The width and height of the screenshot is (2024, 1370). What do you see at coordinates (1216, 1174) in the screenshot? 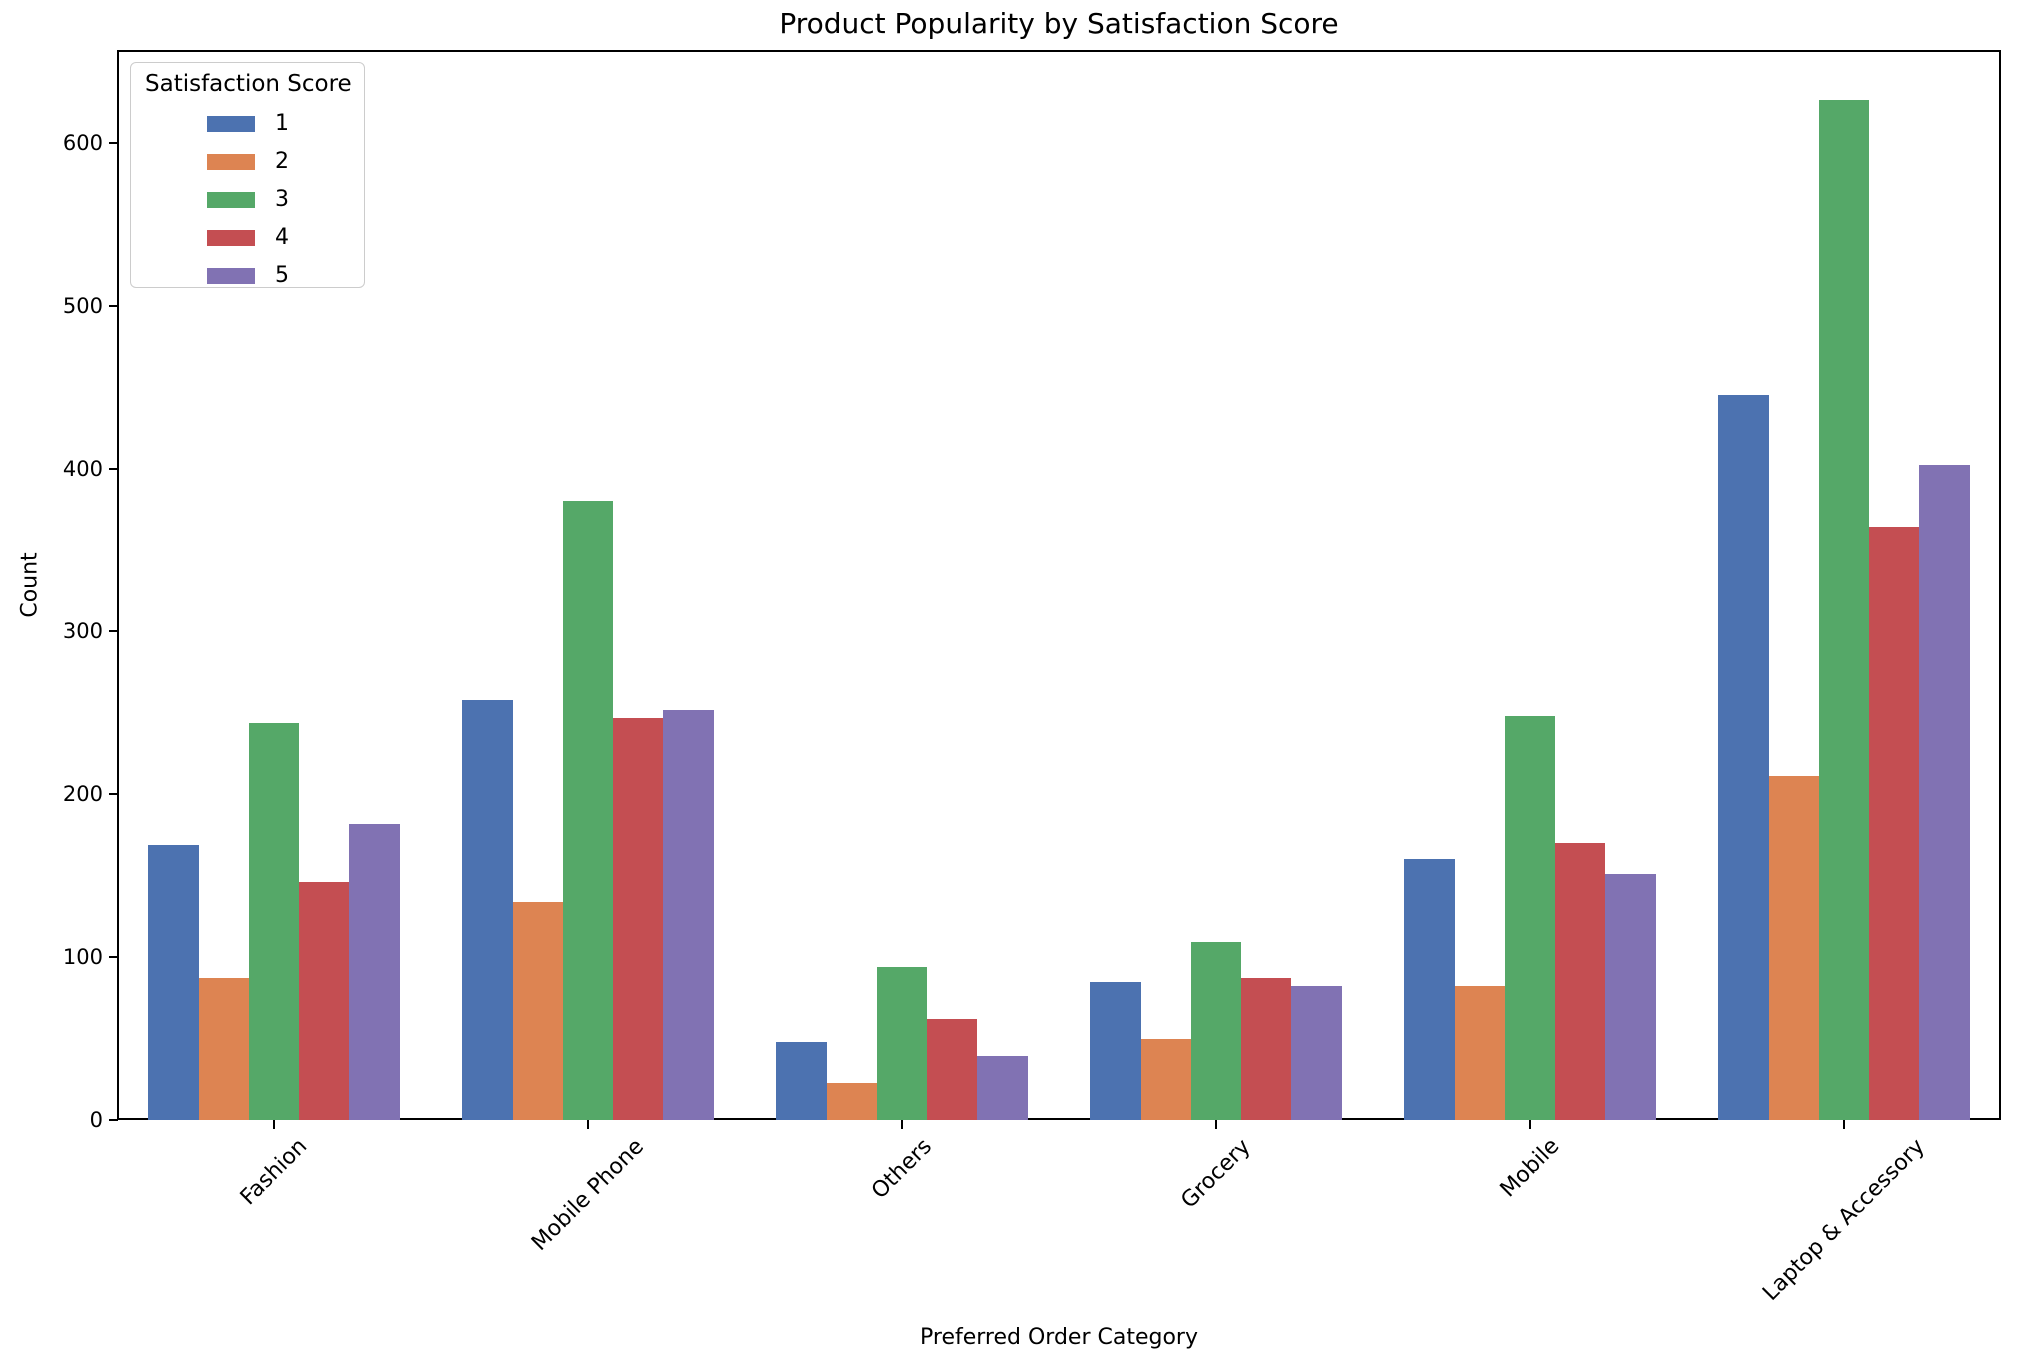
I see `x-tick-label: Grocery` at bounding box center [1216, 1174].